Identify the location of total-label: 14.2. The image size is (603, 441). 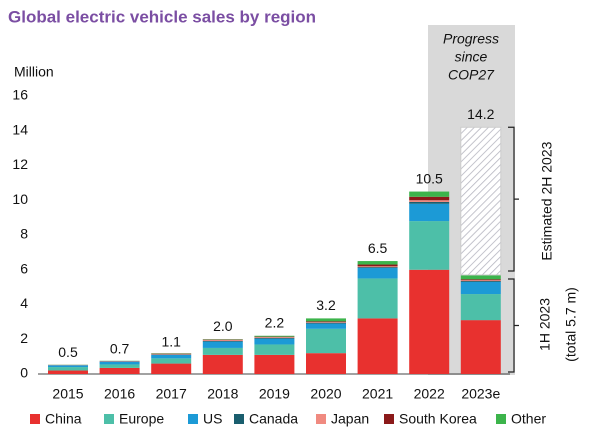
(480, 114).